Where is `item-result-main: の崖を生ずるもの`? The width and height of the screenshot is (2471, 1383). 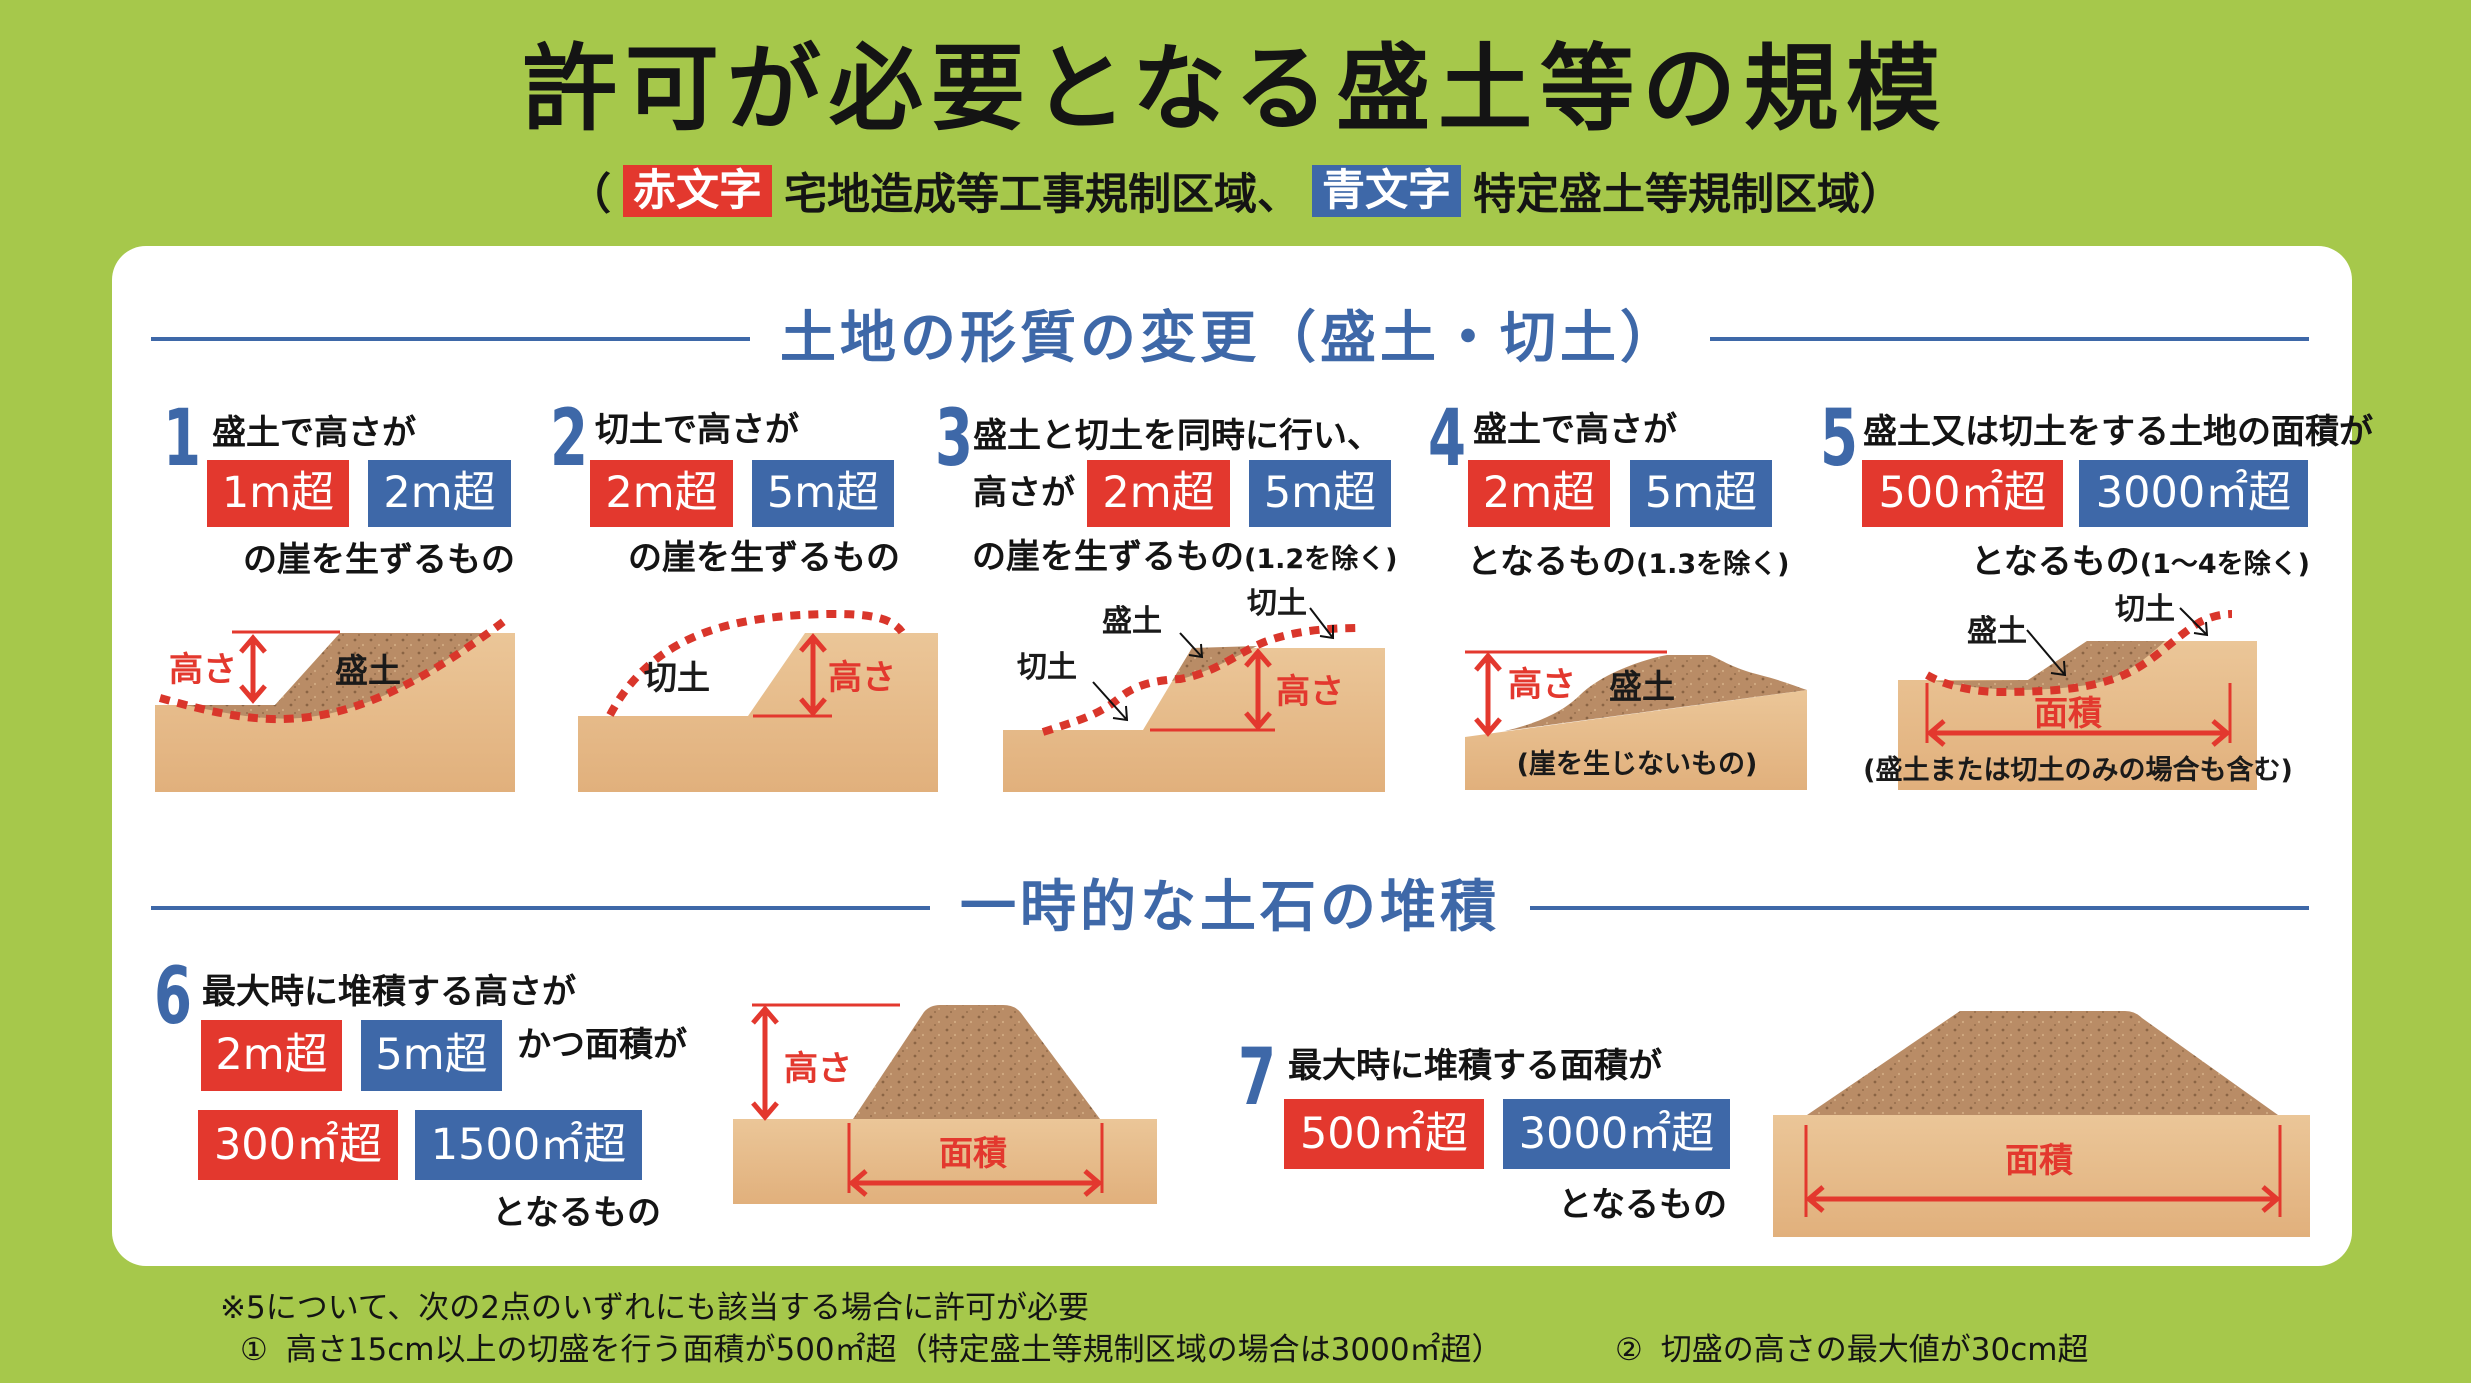
item-result-main: の崖を生ずるもの is located at coordinates (1108, 557).